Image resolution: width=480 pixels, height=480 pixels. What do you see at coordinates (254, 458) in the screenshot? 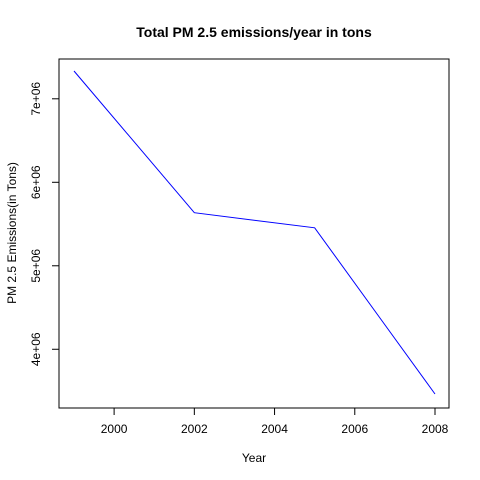
I see `x-axis-label: Year` at bounding box center [254, 458].